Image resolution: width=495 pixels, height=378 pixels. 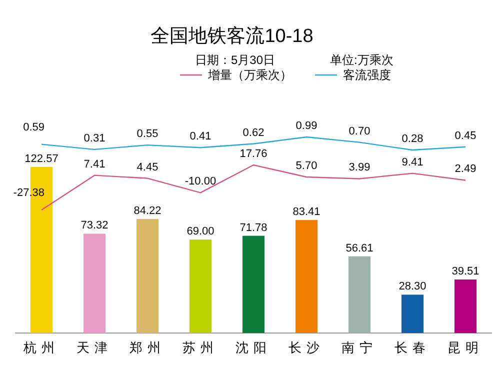 I want to click on data-label: 0.99, so click(x=307, y=126).